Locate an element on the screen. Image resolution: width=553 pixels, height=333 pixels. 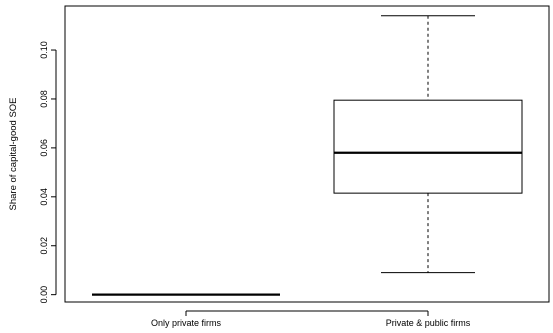
y-axis: 0.00 0.02 0.04 0.06 0.08 0.10 is located at coordinates (48, 172).